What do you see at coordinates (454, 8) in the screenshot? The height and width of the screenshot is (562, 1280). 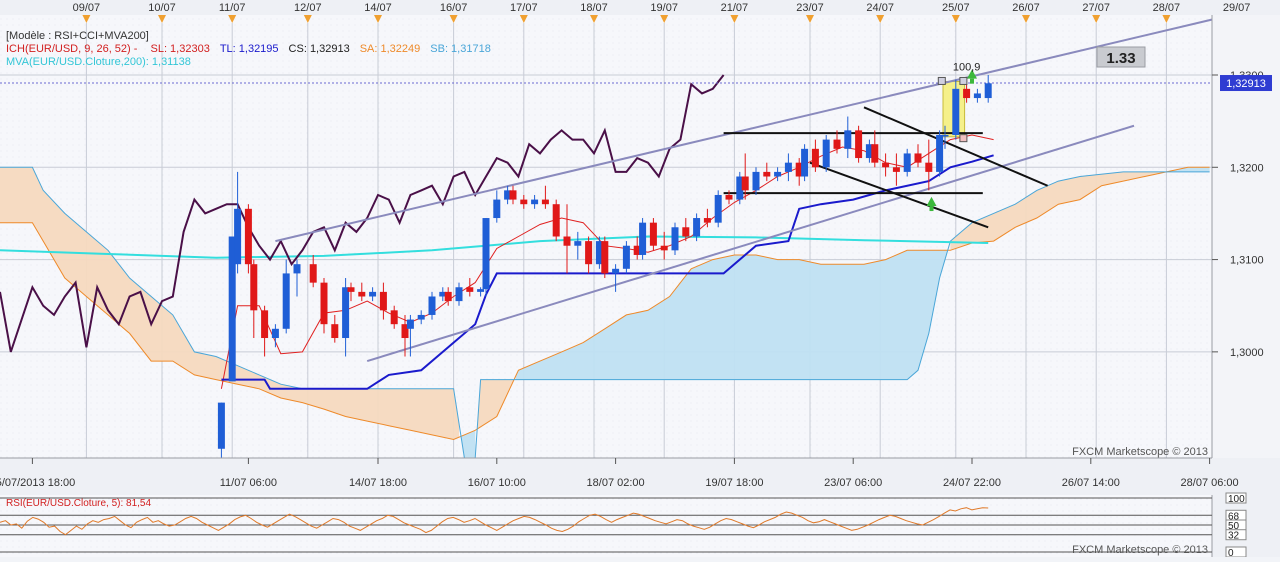 I see `top-date-label: 16/07` at bounding box center [454, 8].